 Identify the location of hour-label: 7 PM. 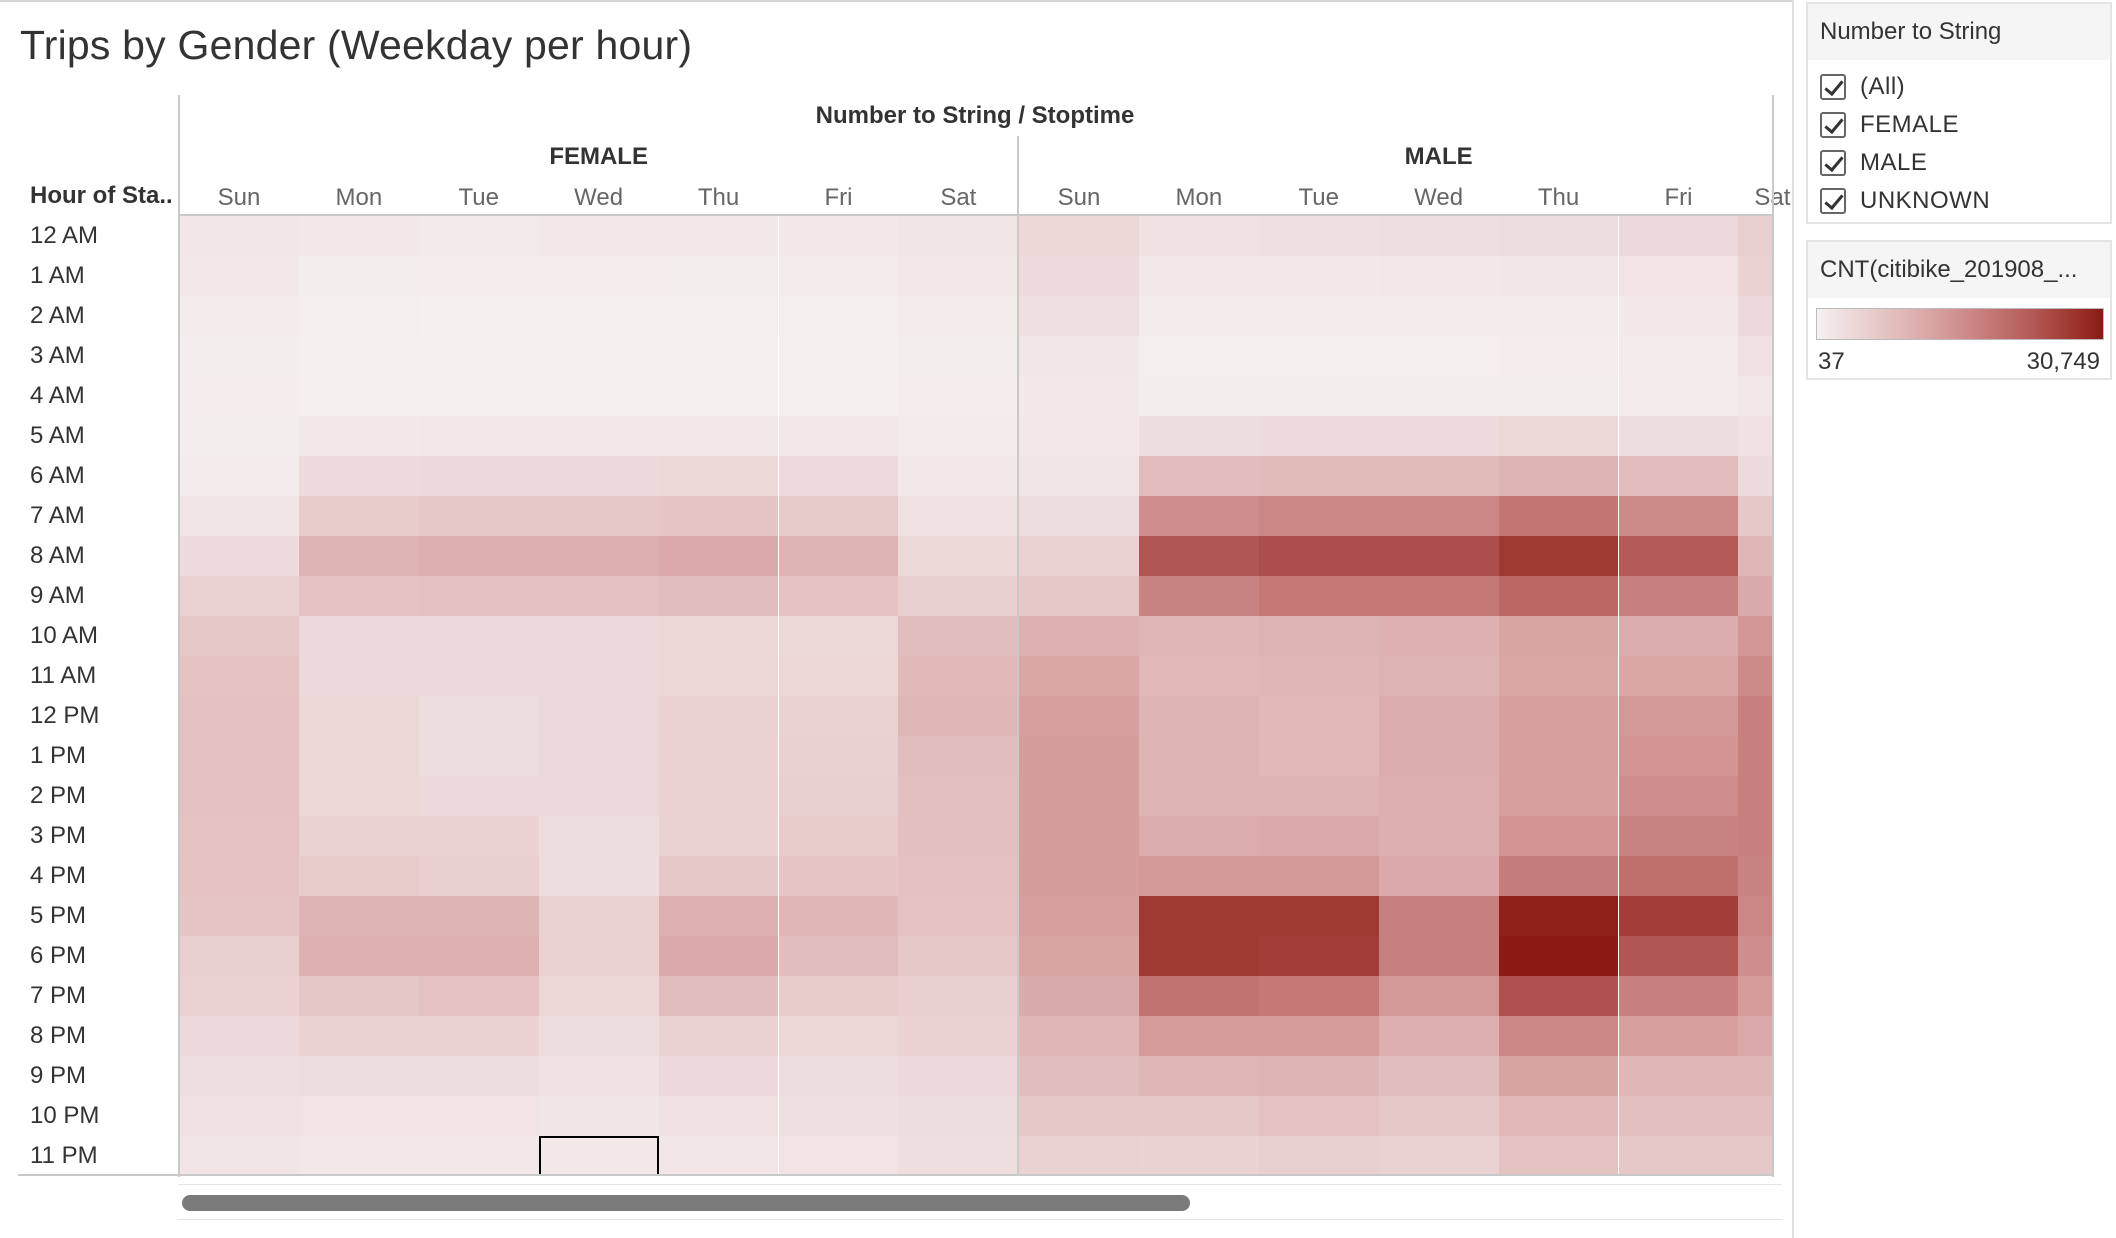
(58, 995).